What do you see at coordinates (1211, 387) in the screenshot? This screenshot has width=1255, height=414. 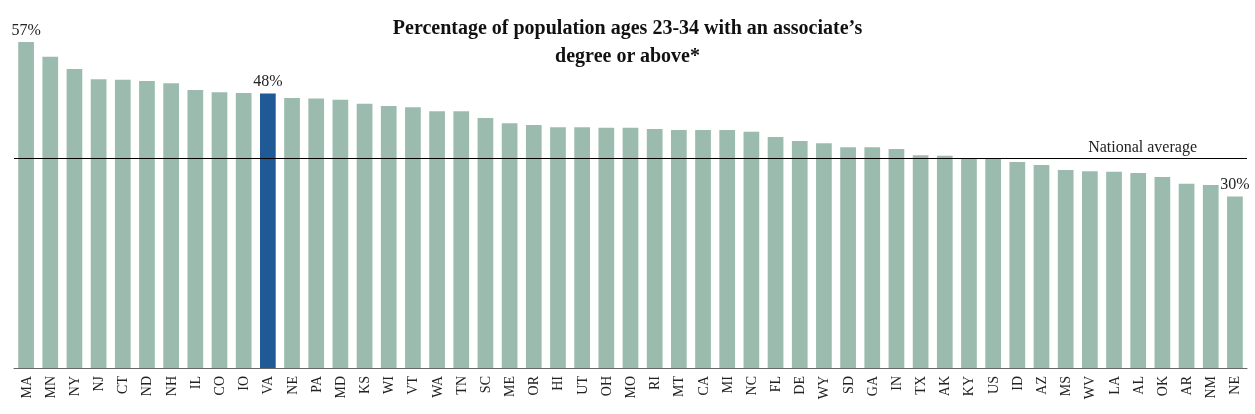 I see `x-tick-label: NM` at bounding box center [1211, 387].